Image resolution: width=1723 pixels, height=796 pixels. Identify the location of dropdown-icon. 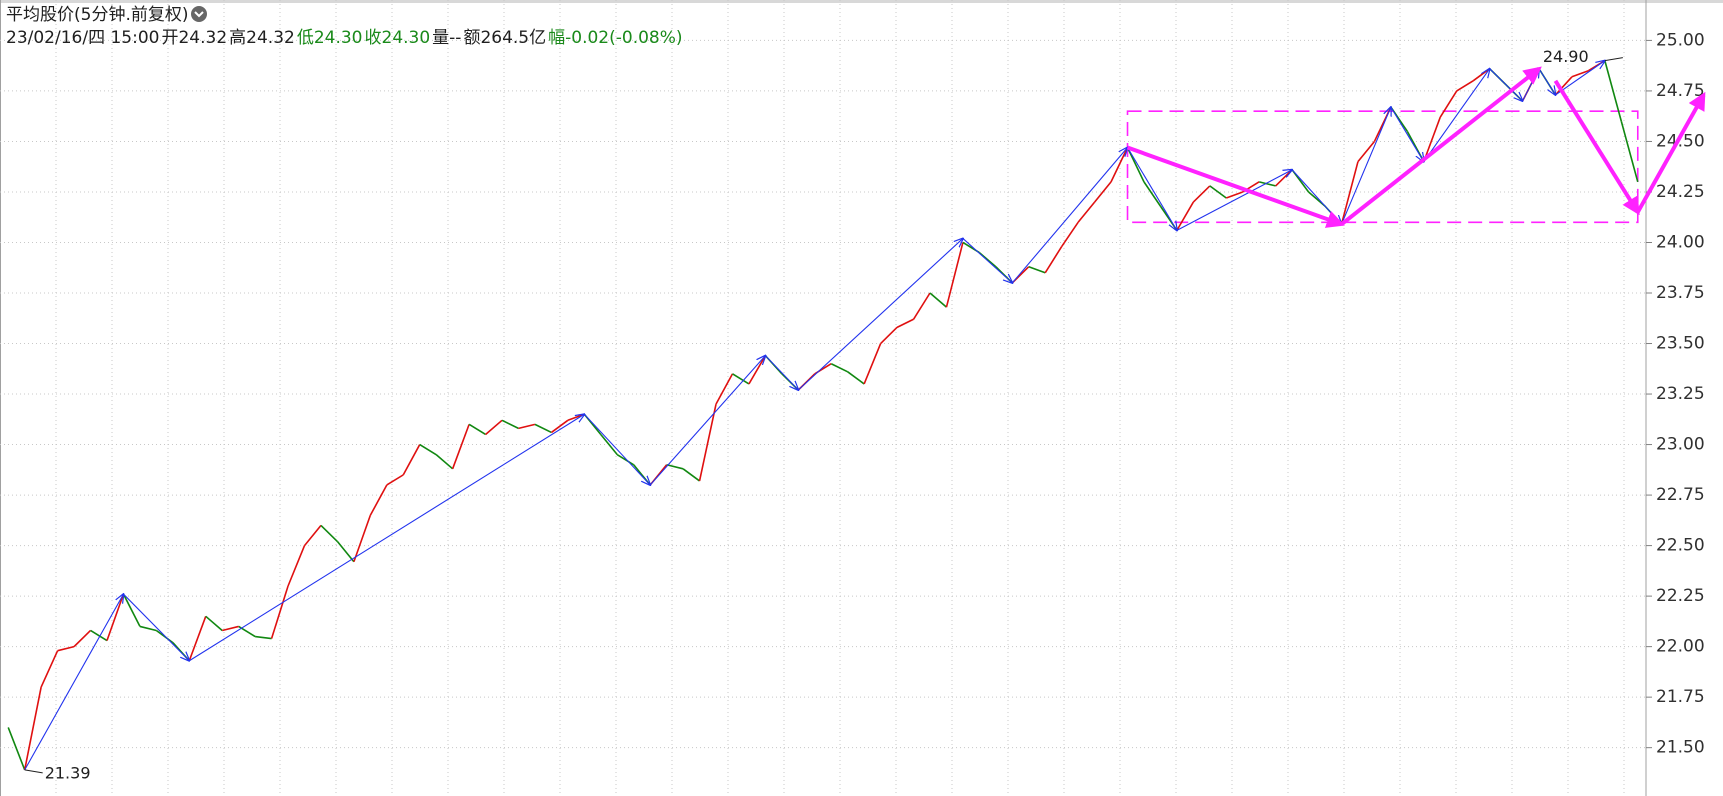
(199, 14).